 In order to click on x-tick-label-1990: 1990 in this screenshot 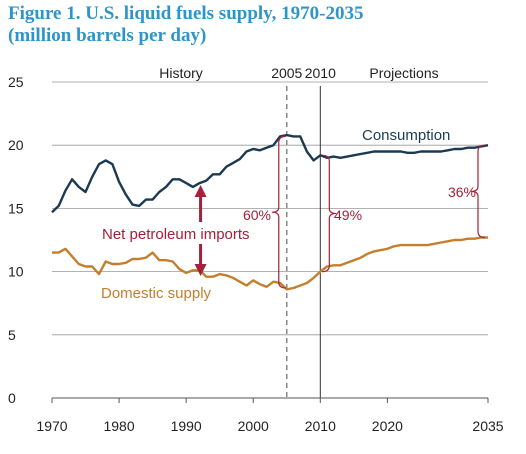, I will do `click(186, 426)`.